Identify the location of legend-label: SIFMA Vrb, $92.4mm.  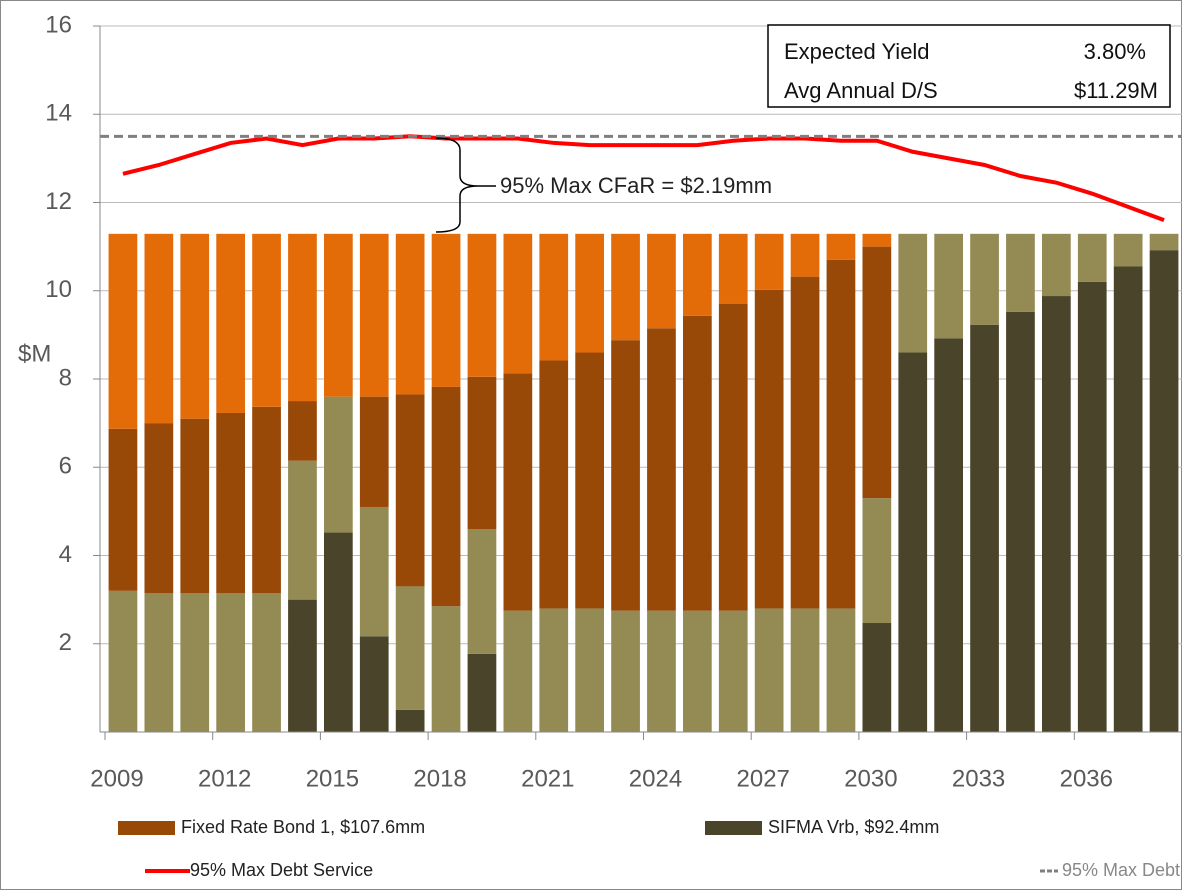
(853, 827).